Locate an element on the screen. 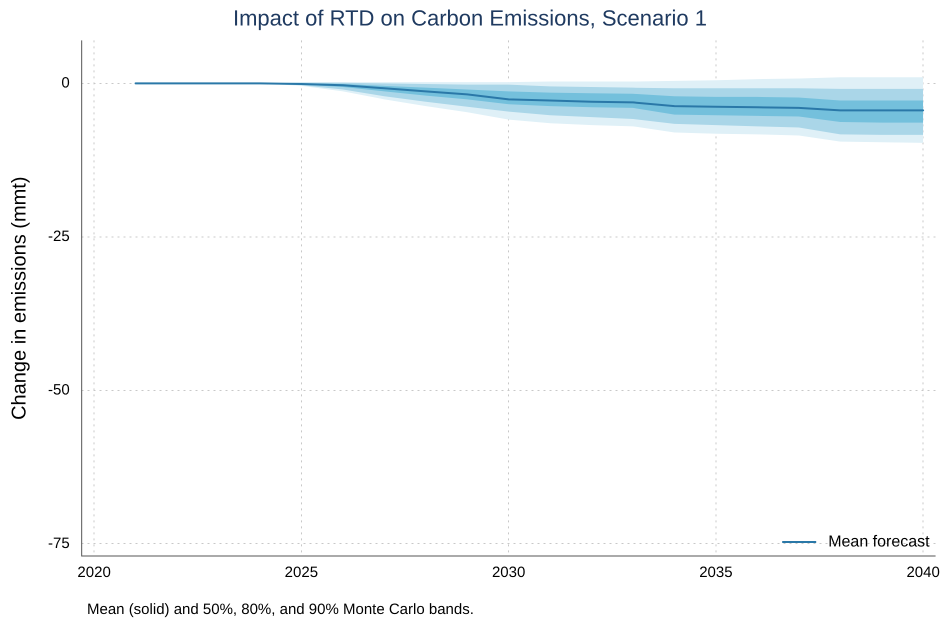 The width and height of the screenshot is (948, 624). x-tick-label: 2020 is located at coordinates (94, 573).